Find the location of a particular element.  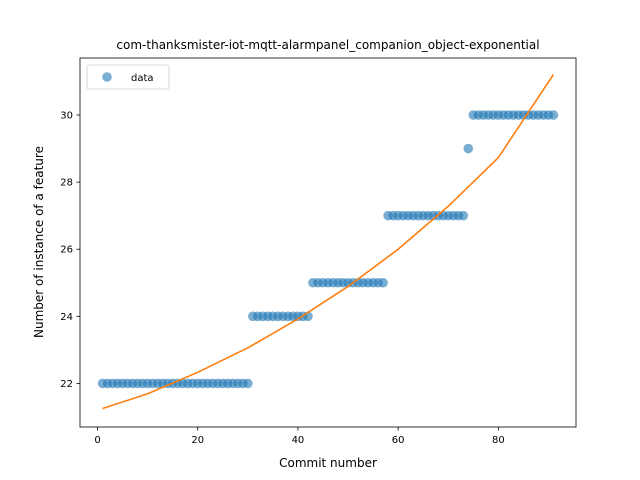

x-axis-ticks: 0 20 40 60 80 is located at coordinates (299, 436).